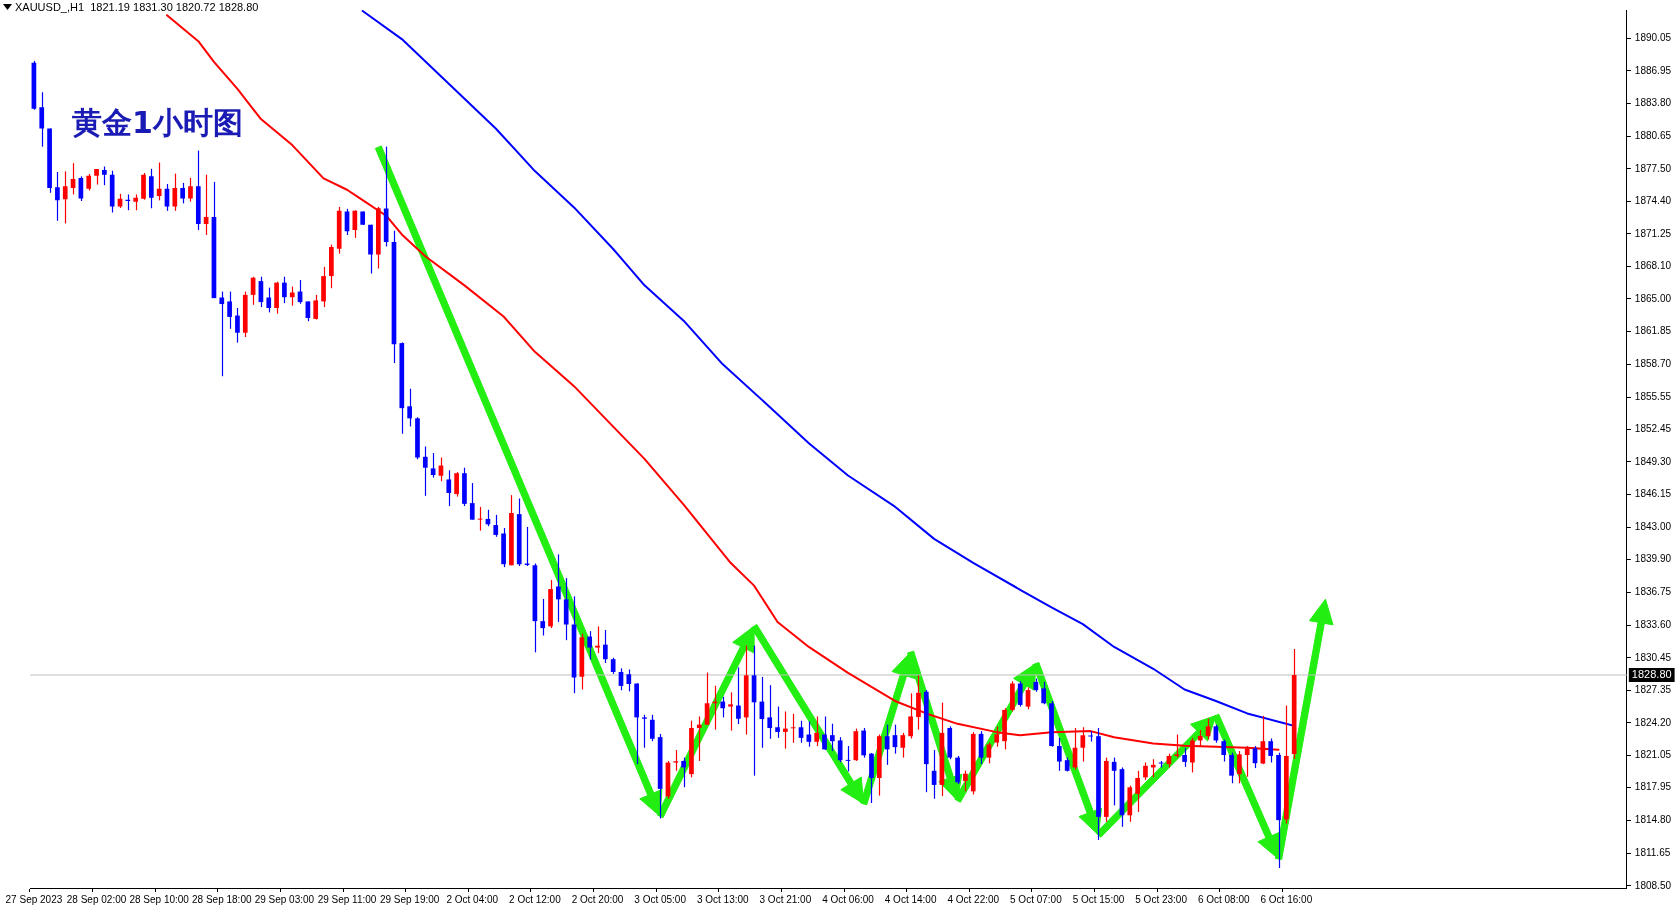 The width and height of the screenshot is (1679, 913). Describe the element at coordinates (1653, 592) in the screenshot. I see `y-tick-label: 1836.75` at that location.